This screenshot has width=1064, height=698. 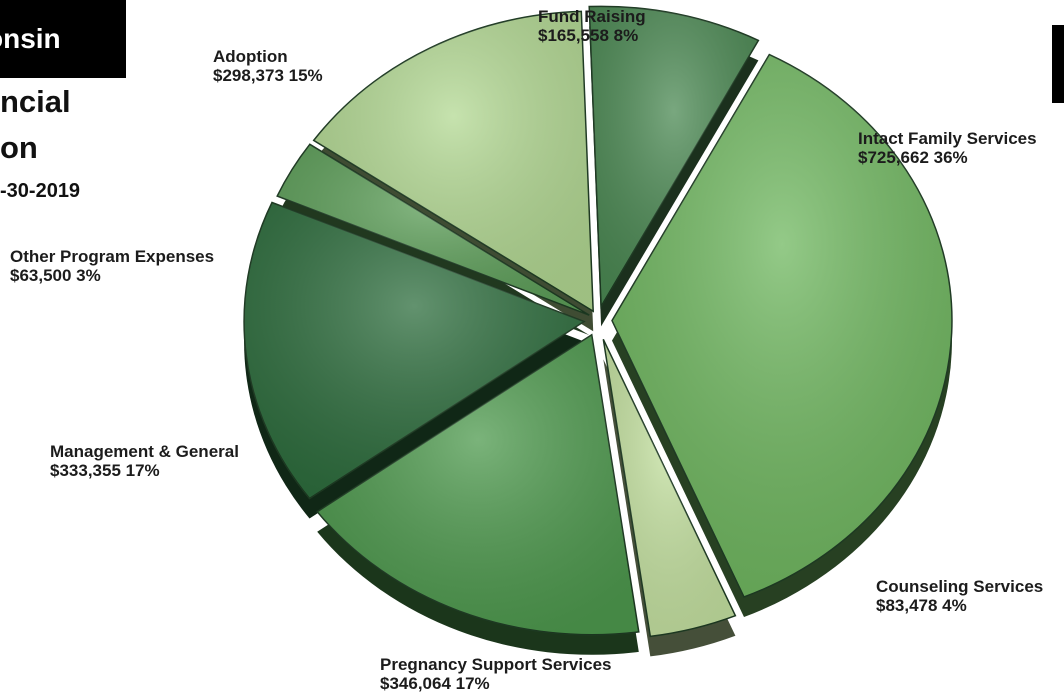 I want to click on slice-label-value: $333,355 17%, so click(x=105, y=470).